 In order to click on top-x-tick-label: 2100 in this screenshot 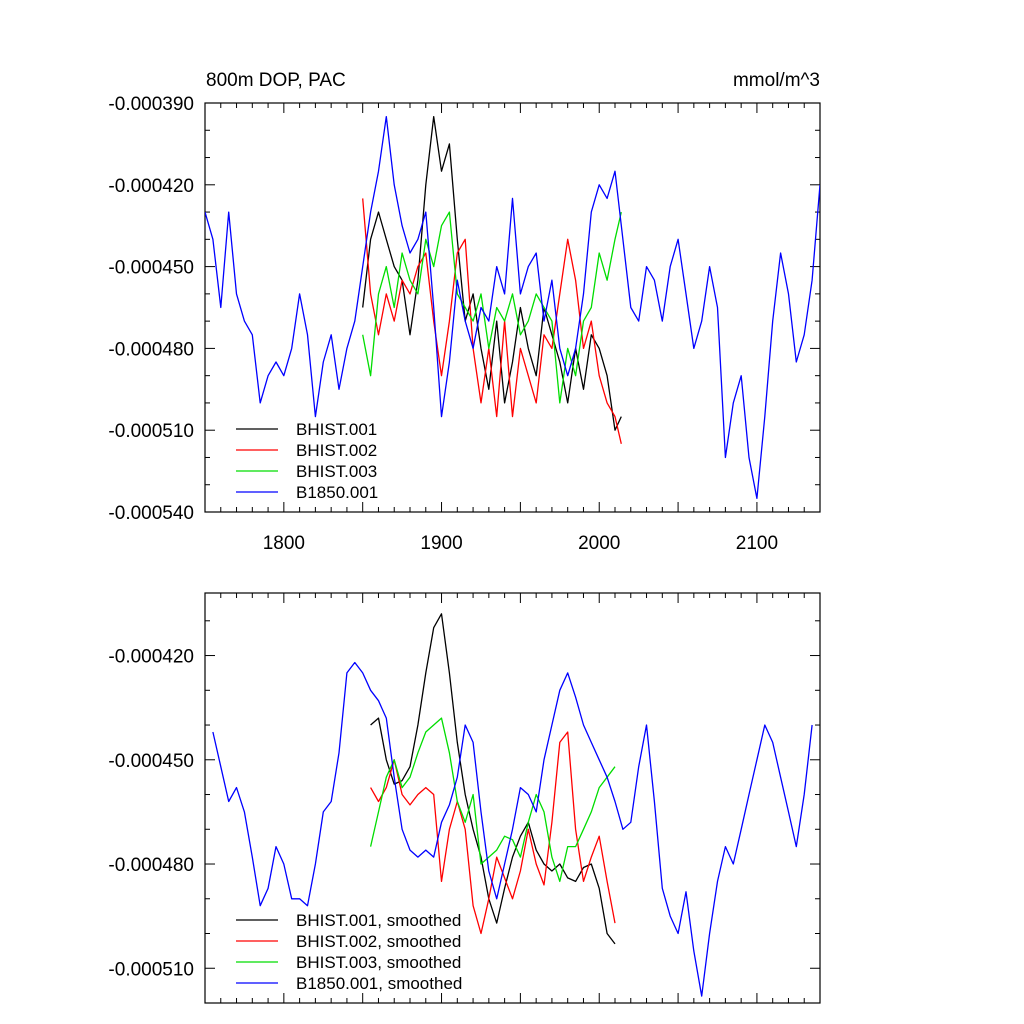, I will do `click(757, 543)`.